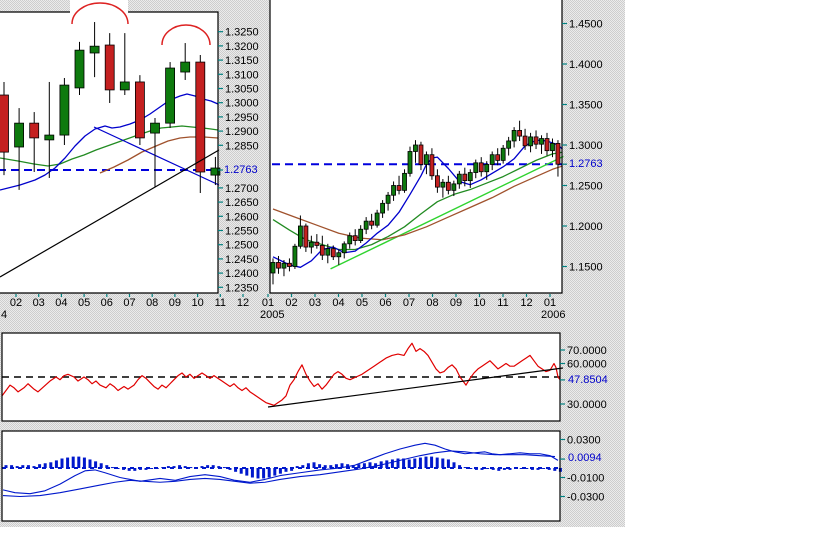  Describe the element at coordinates (586, 106) in the screenshot. I see `axis-tick-label: 1.3500` at that location.